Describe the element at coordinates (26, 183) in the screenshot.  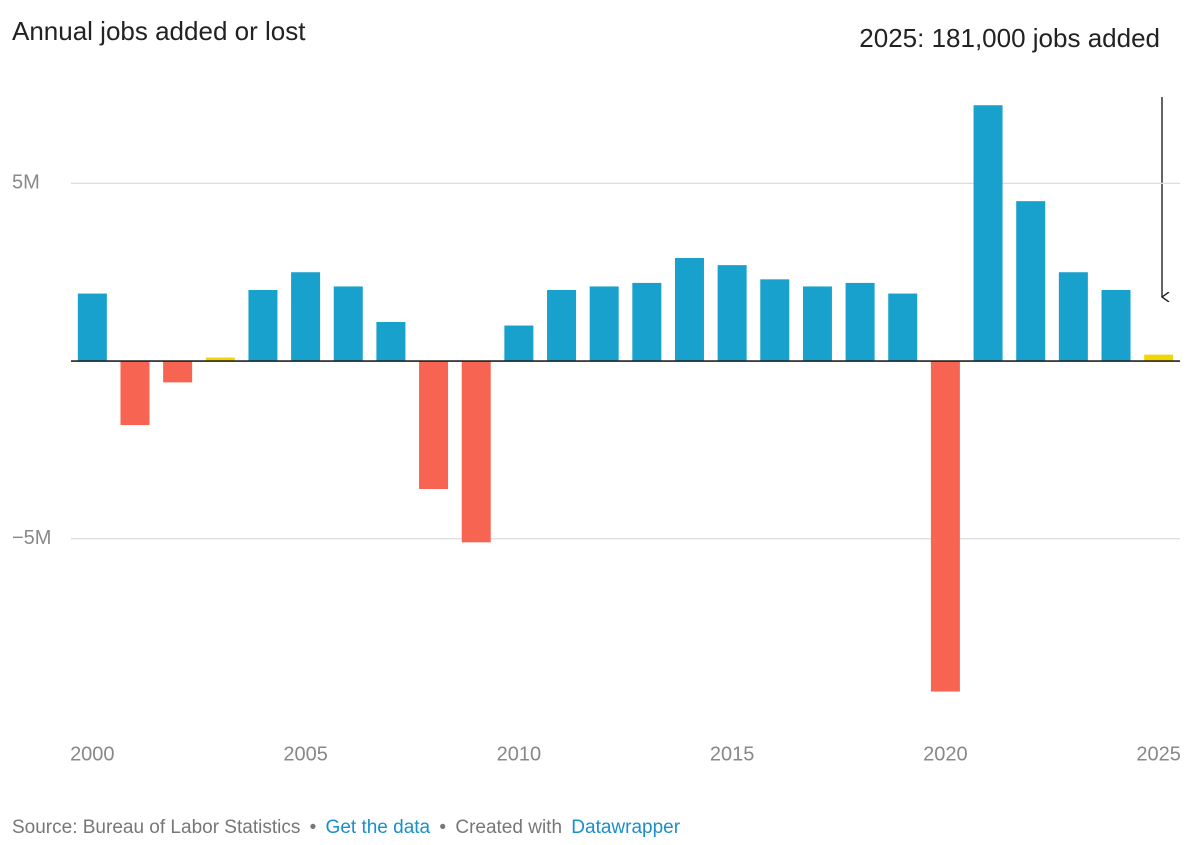
I see `y-tick-label: 5M` at that location.